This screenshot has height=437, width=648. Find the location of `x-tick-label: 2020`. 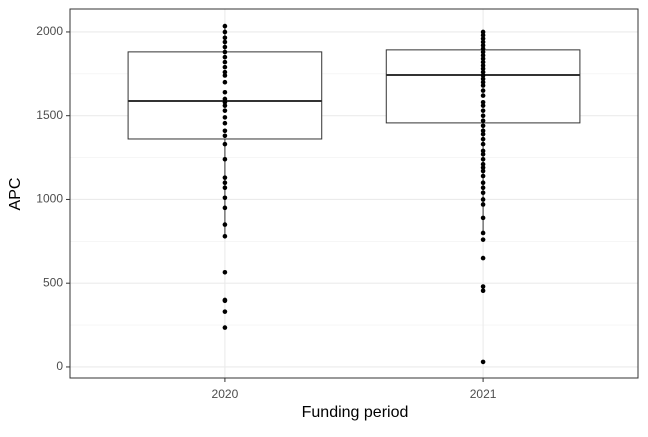

x-tick-label: 2020 is located at coordinates (225, 394).